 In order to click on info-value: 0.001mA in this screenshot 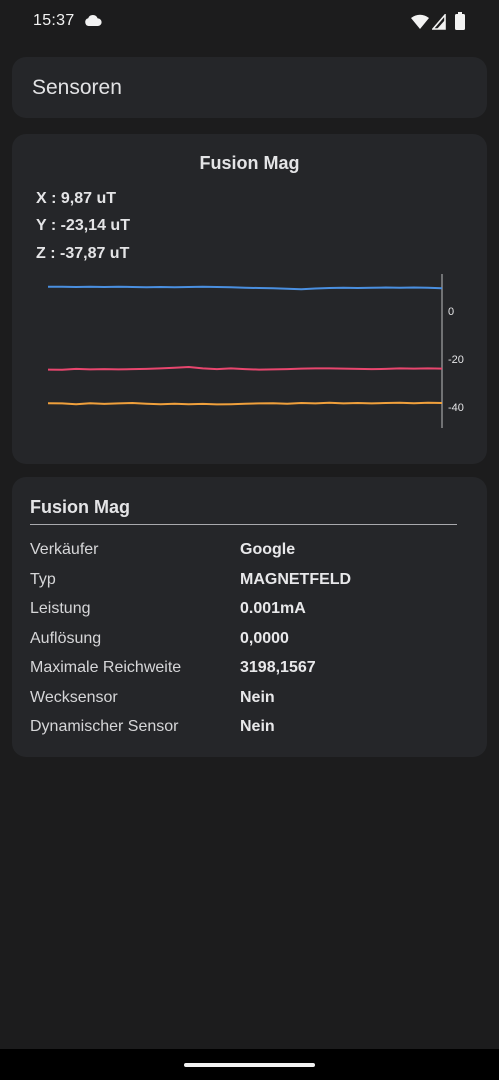, I will do `click(273, 608)`.